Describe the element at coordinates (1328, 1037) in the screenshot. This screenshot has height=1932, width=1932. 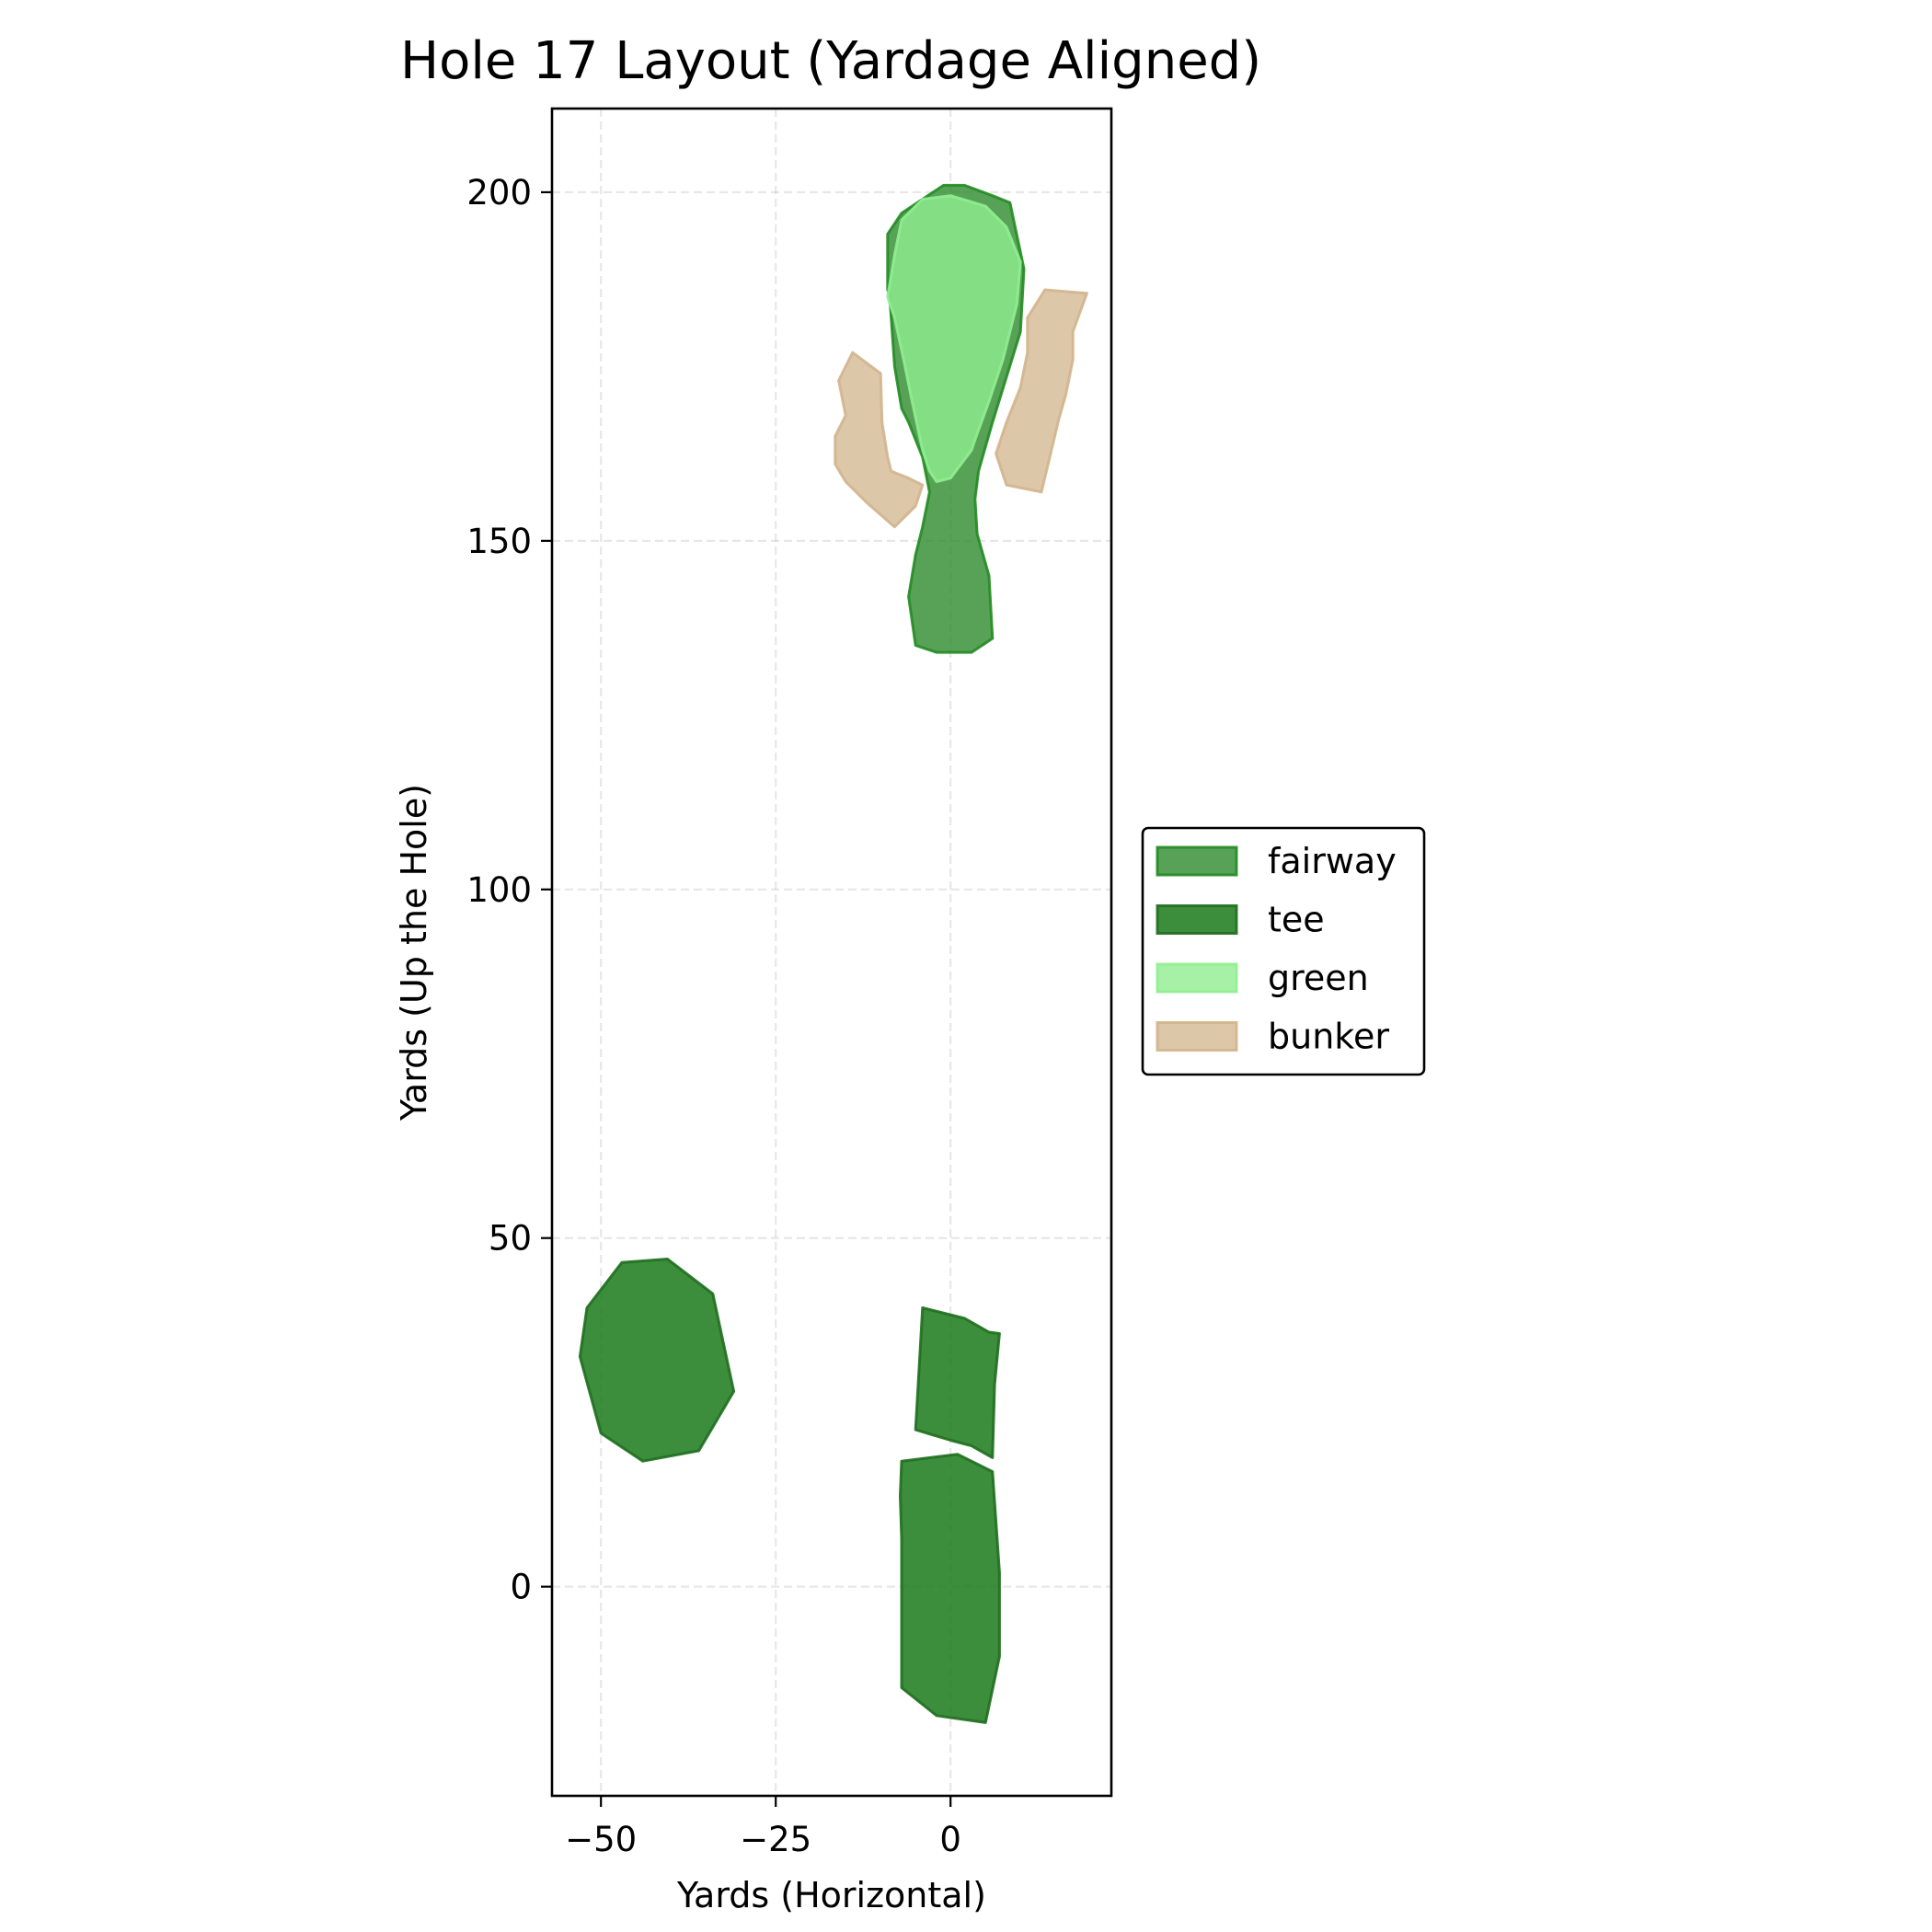
I see `legend-label-bunker: bunker` at that location.